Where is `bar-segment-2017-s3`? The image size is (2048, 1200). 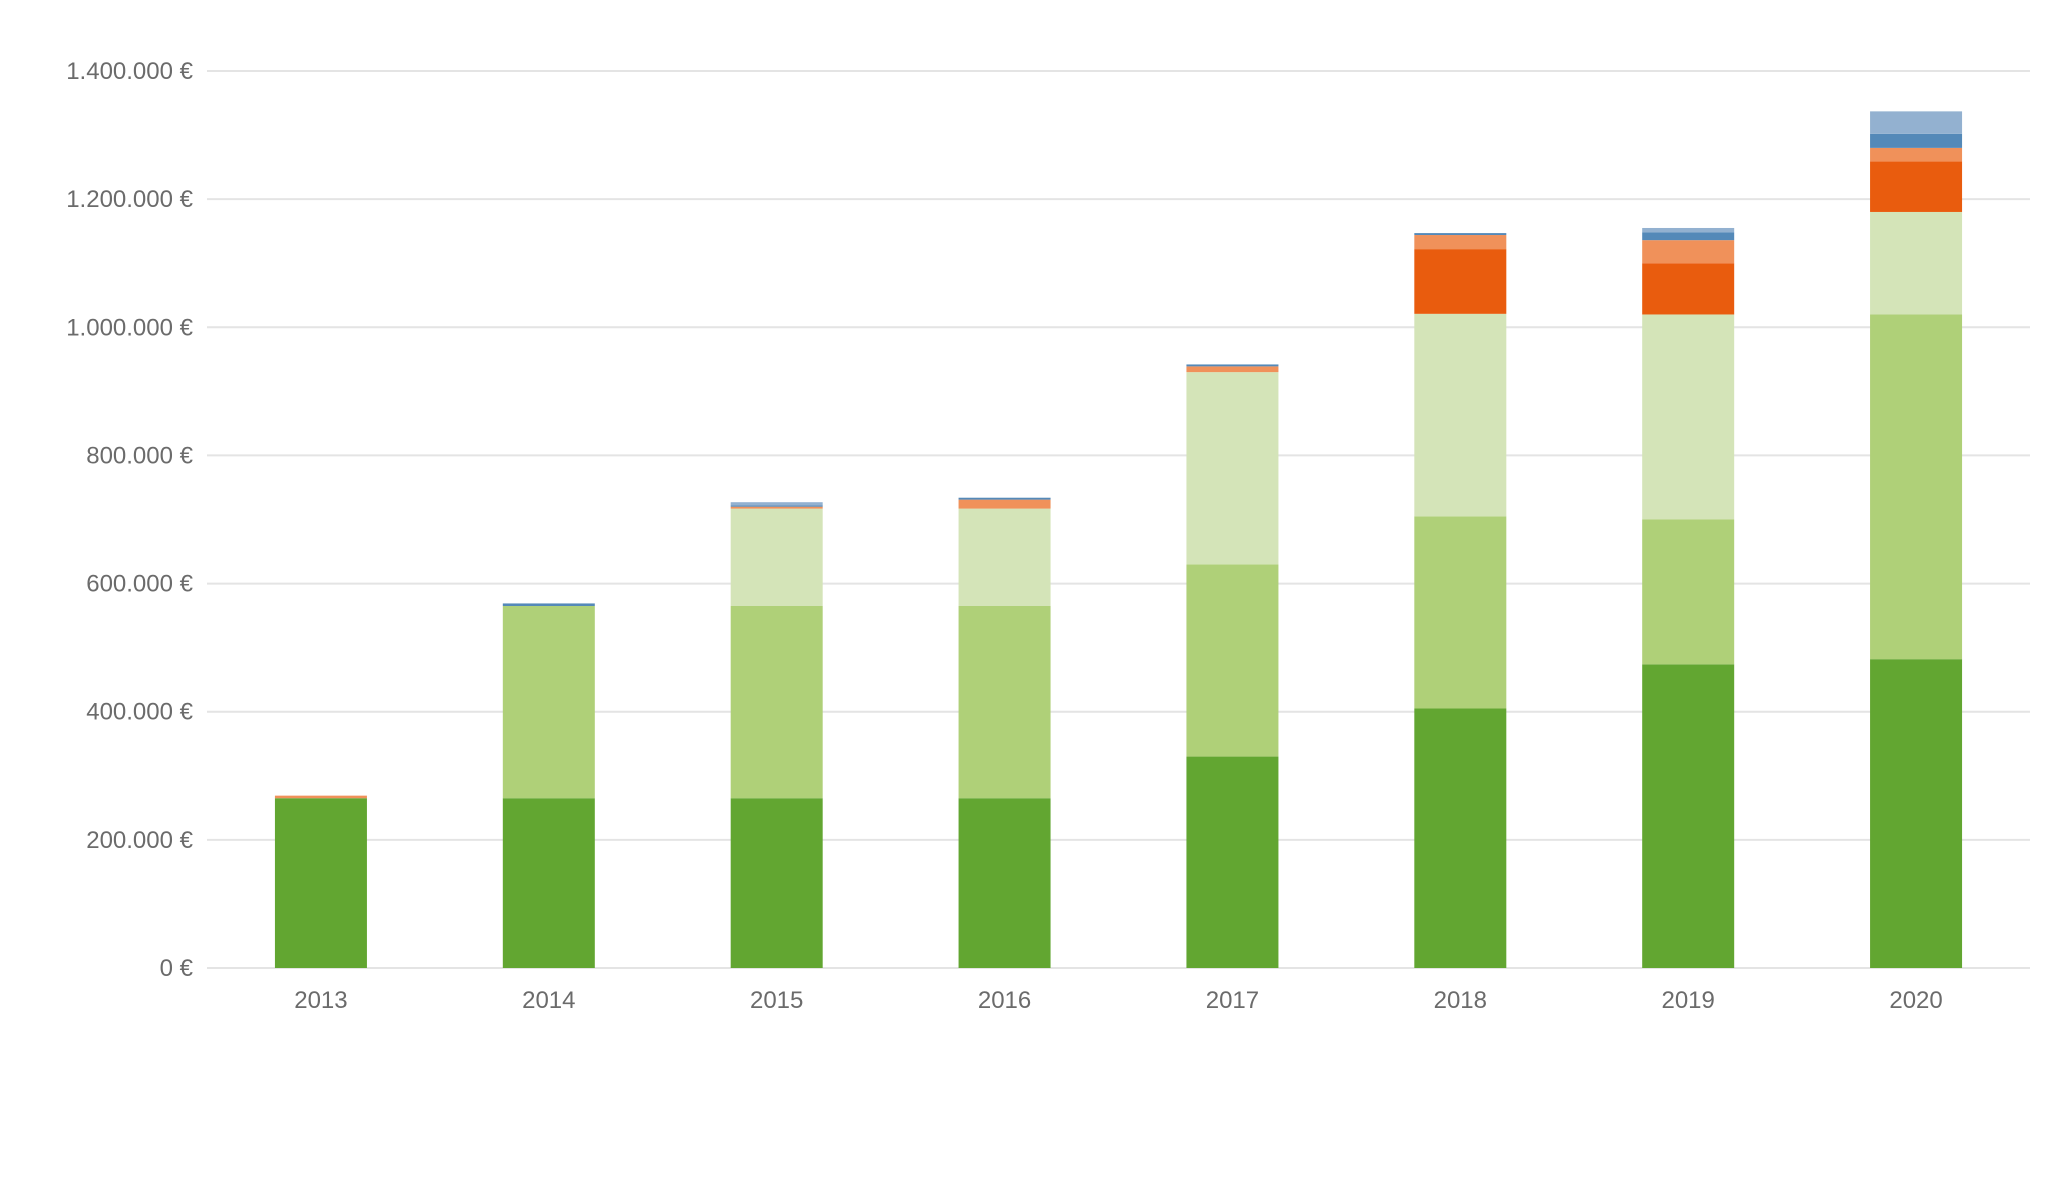
bar-segment-2017-s3 is located at coordinates (1232, 468).